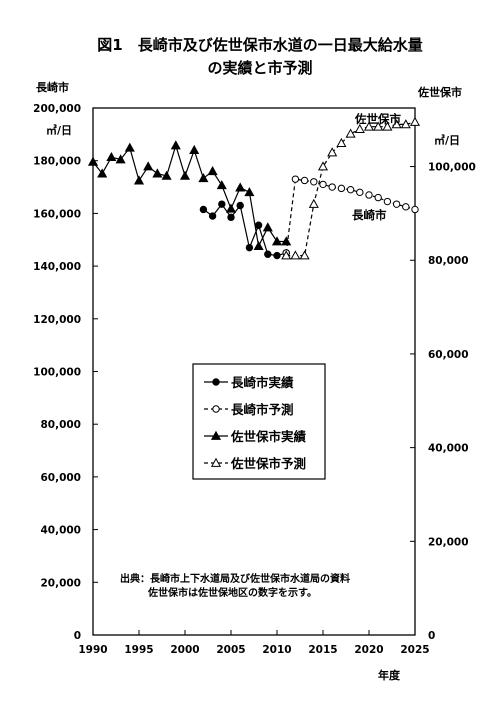  Describe the element at coordinates (60, 478) in the screenshot. I see `left-tick-label: 60,000` at that location.